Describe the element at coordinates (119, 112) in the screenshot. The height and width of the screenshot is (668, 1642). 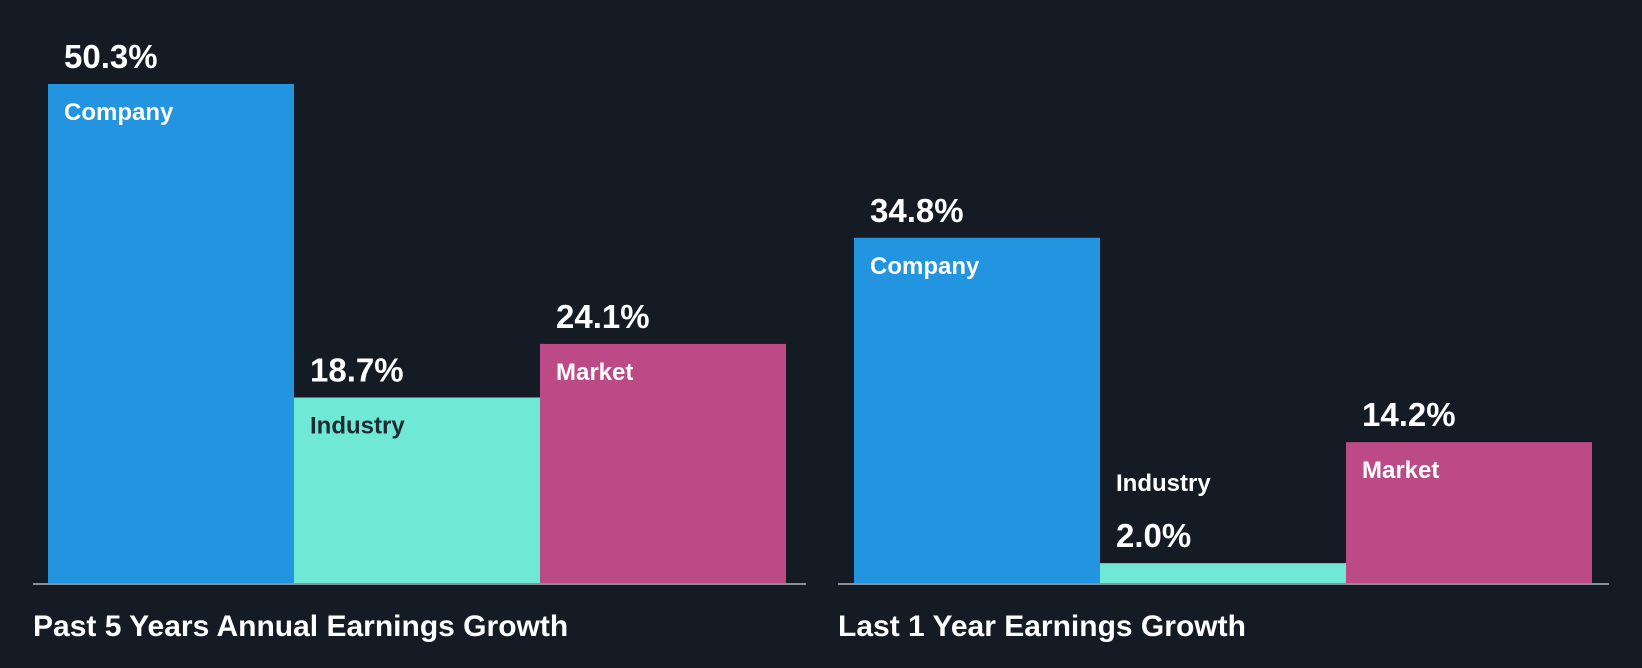
I see `panel1-company-category-label: Company` at that location.